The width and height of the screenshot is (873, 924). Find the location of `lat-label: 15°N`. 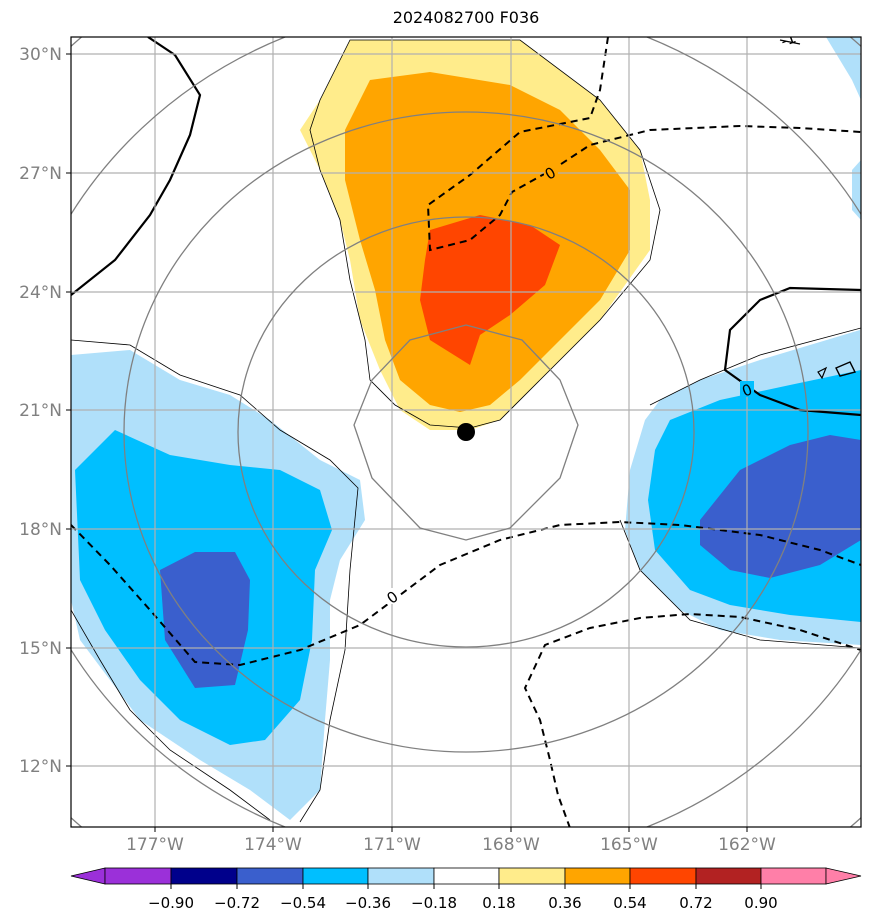

lat-label: 15°N is located at coordinates (40, 649).